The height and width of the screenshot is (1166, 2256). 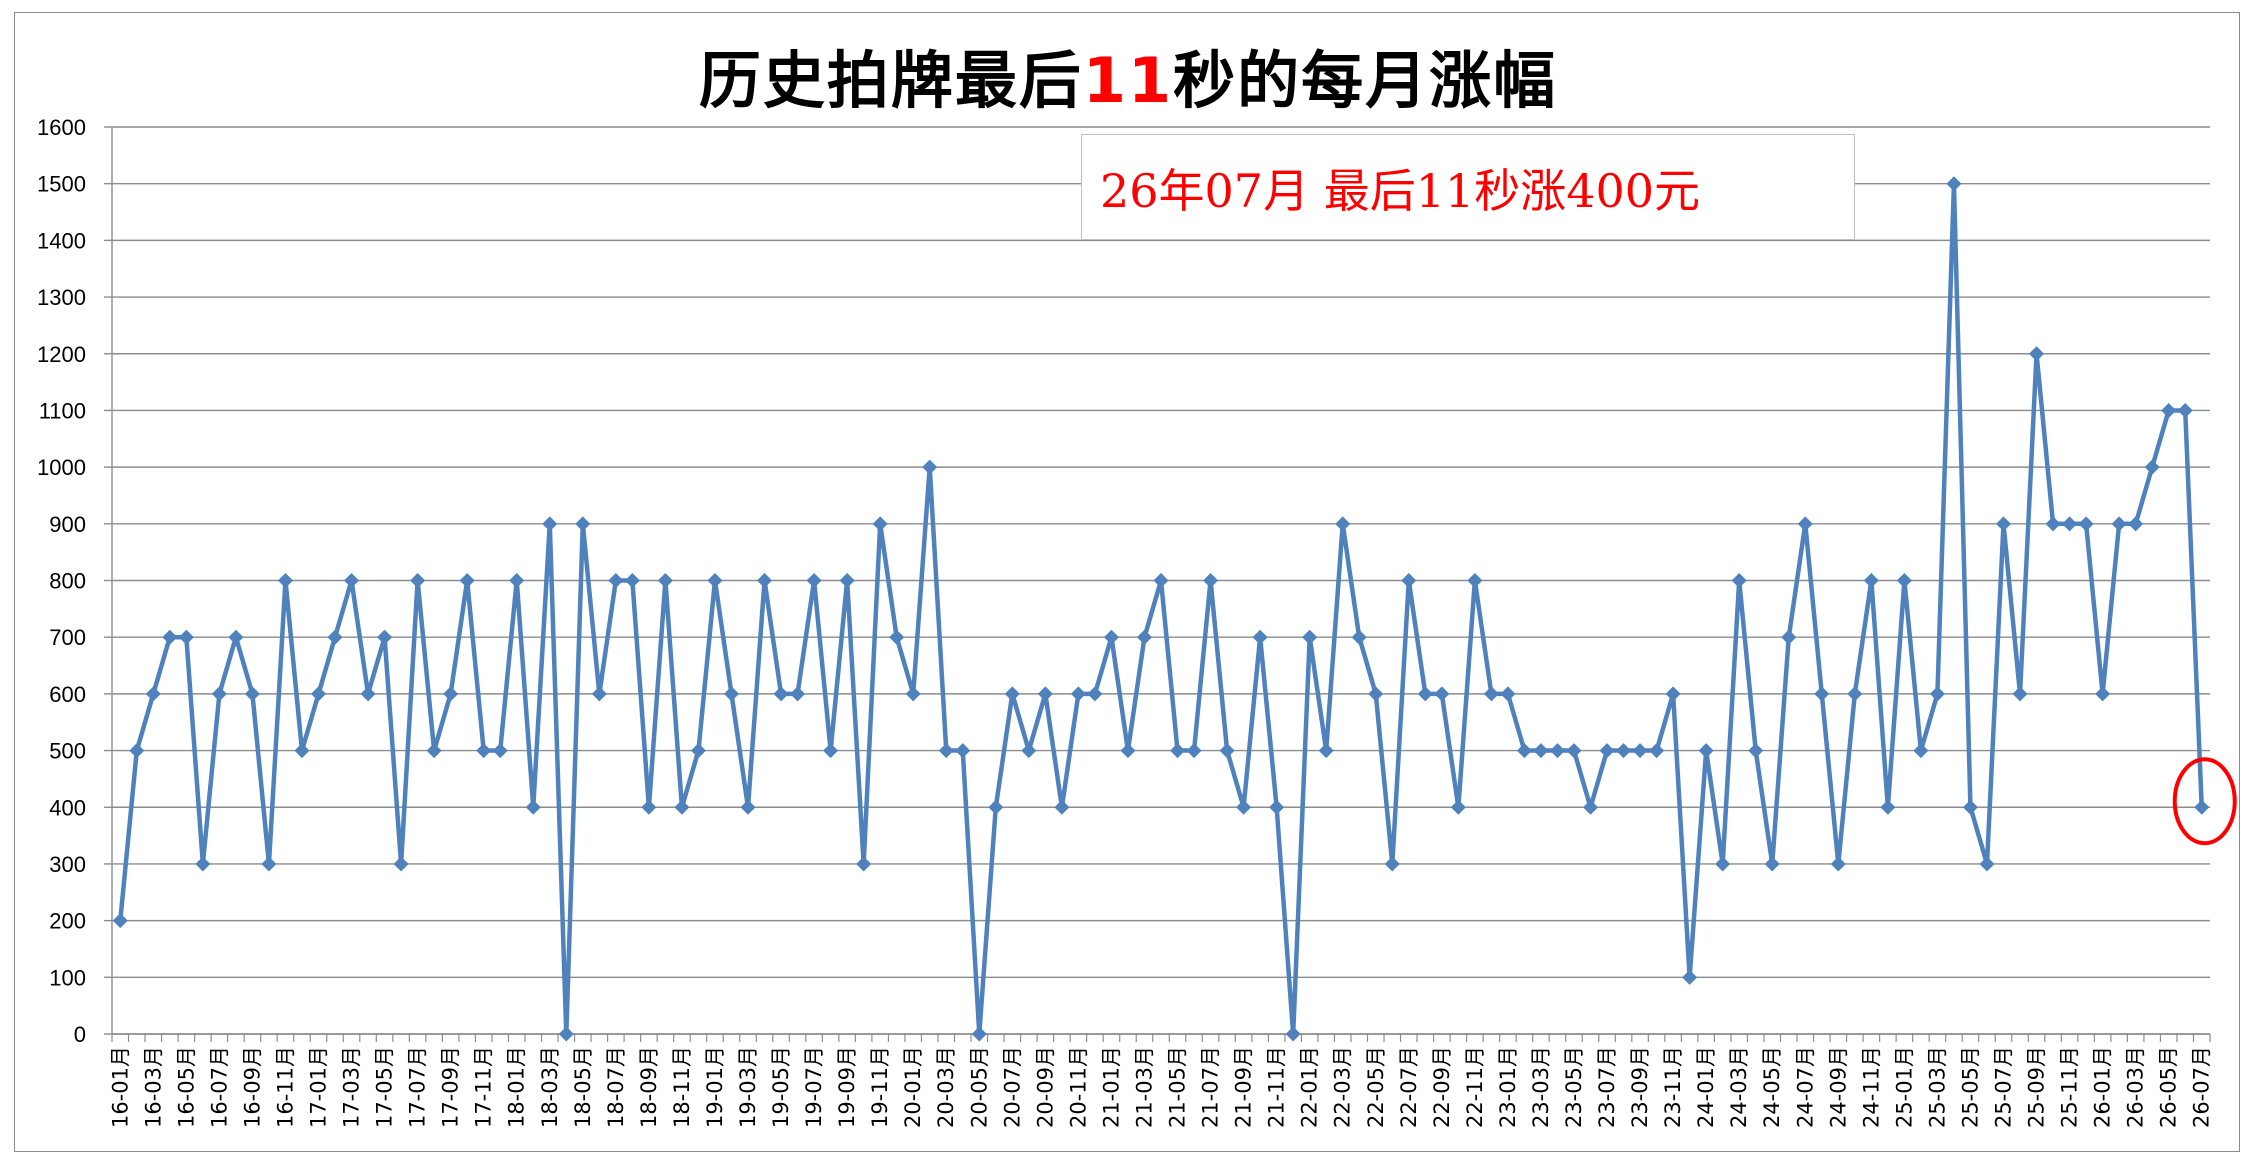 I want to click on x-tick-label: 18-09月, so click(x=649, y=1087).